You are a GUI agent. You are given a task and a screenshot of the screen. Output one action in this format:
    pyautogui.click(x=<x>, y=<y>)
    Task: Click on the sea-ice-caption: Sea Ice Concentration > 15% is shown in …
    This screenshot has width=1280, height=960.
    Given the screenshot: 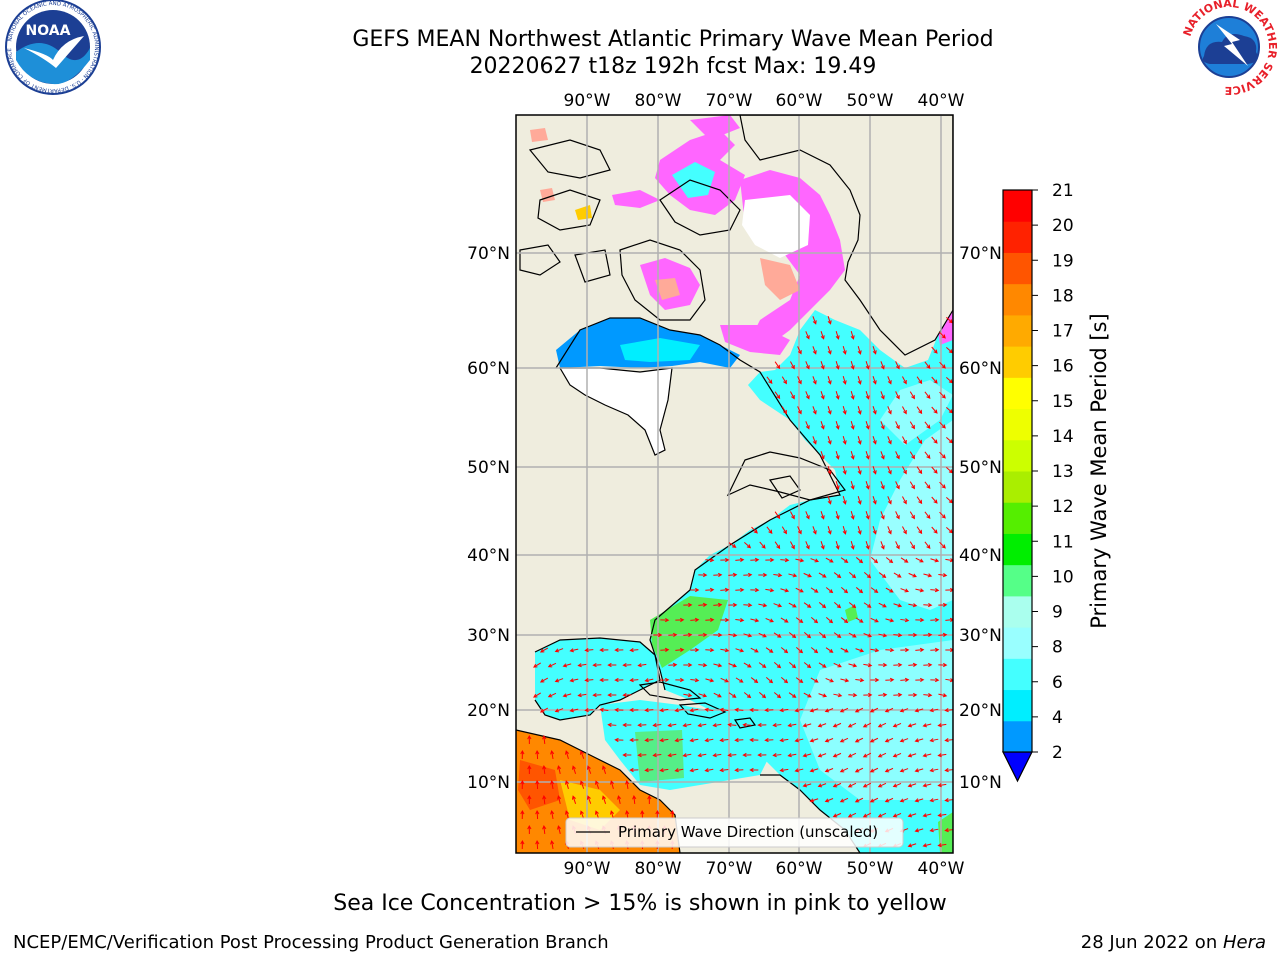 What is the action you would take?
    pyautogui.click(x=640, y=903)
    